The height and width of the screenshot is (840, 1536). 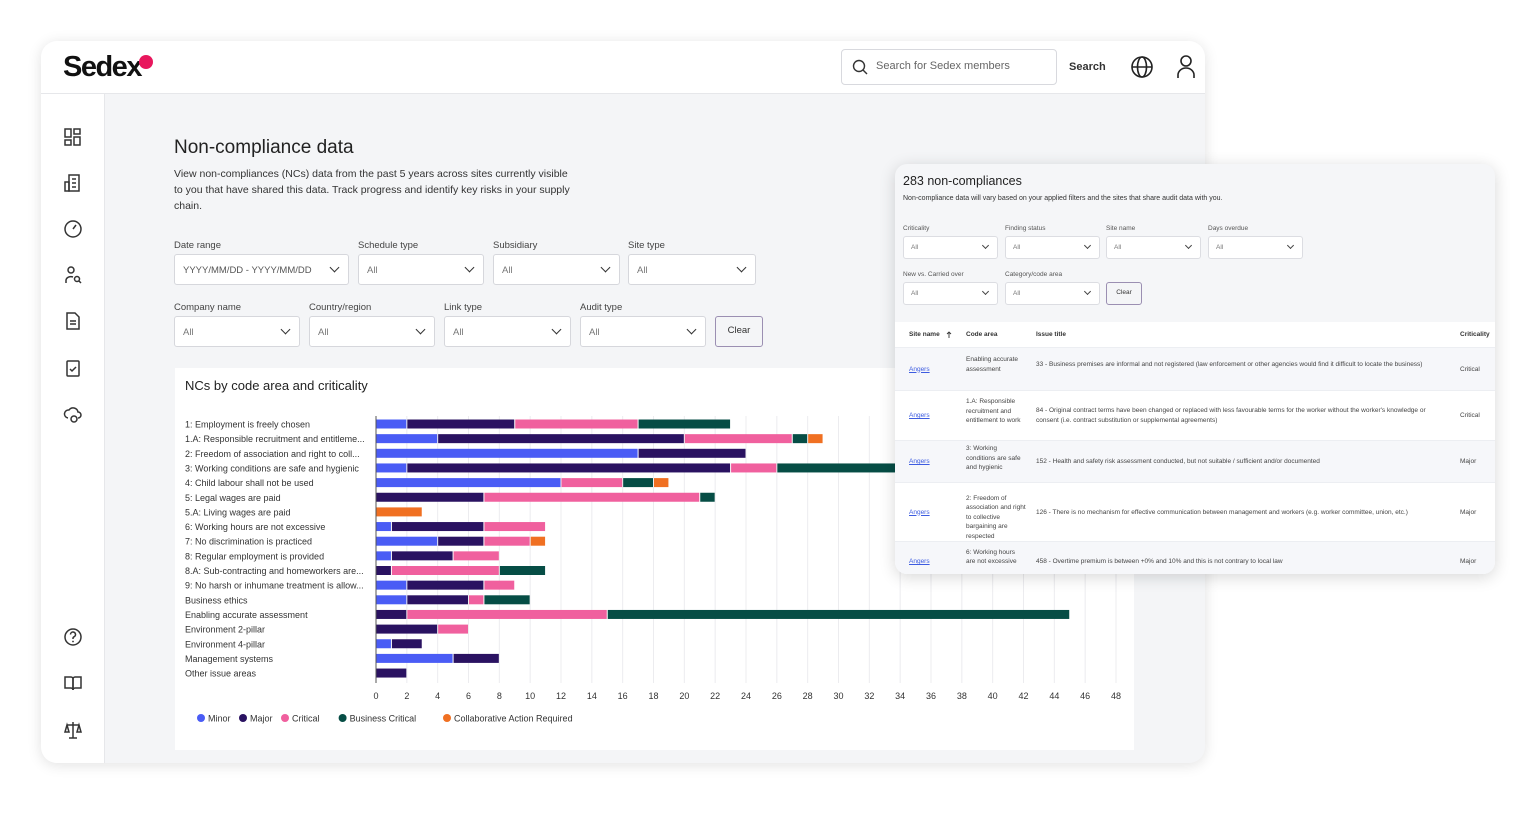 I want to click on finding-status-select: All, so click(x=1052, y=247).